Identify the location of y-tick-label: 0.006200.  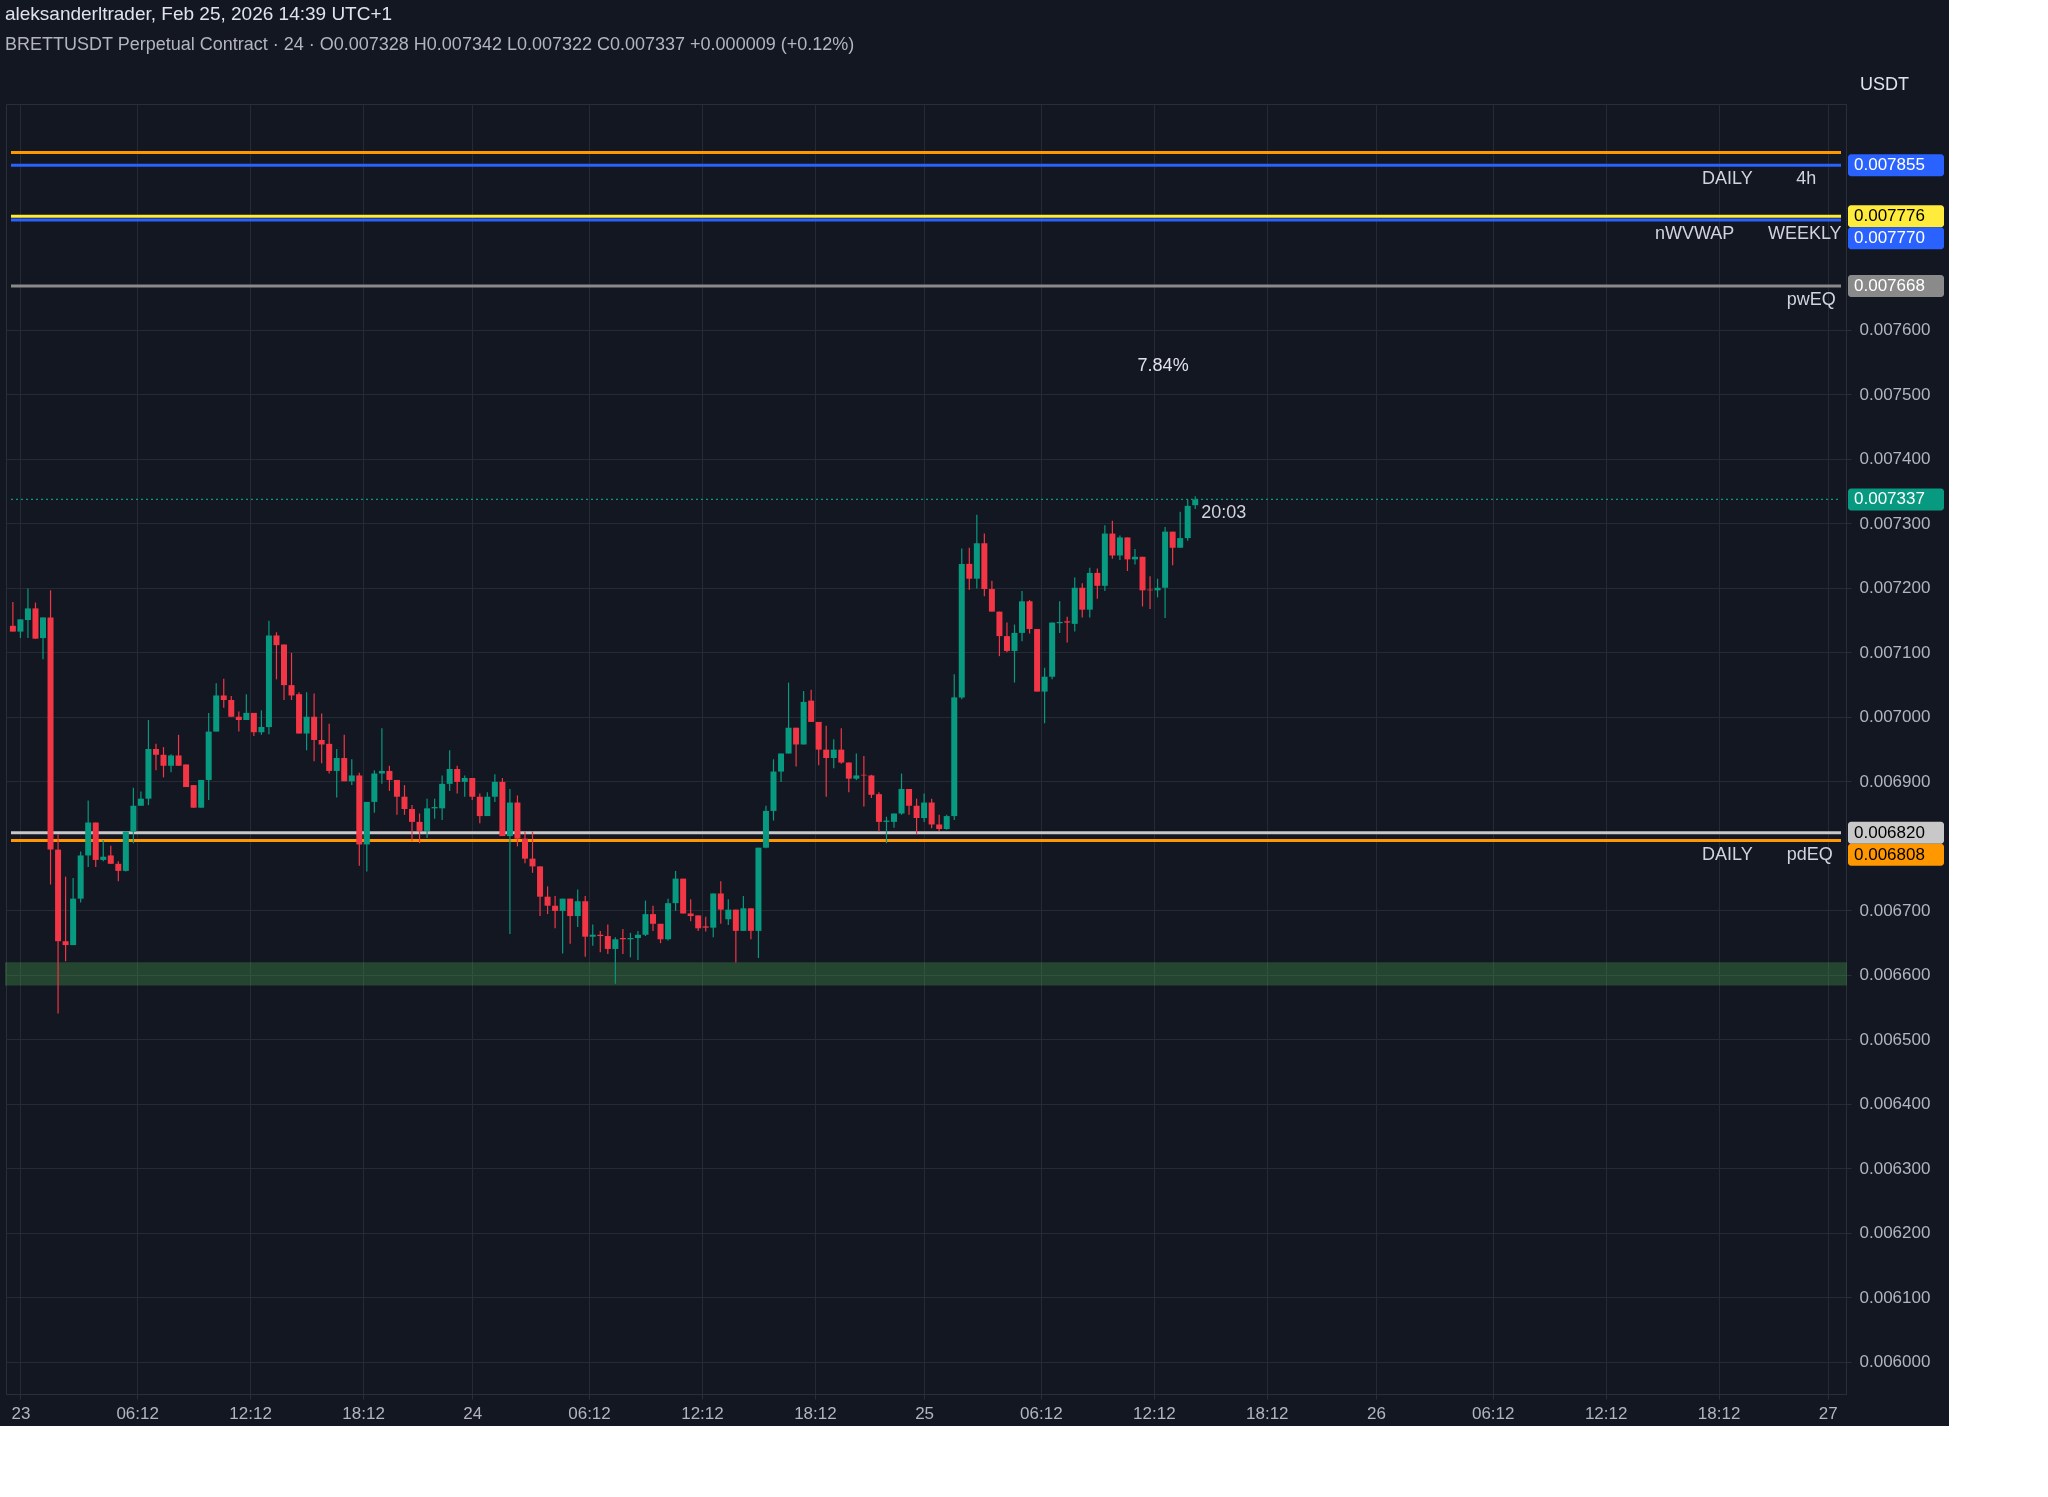
(1895, 1233).